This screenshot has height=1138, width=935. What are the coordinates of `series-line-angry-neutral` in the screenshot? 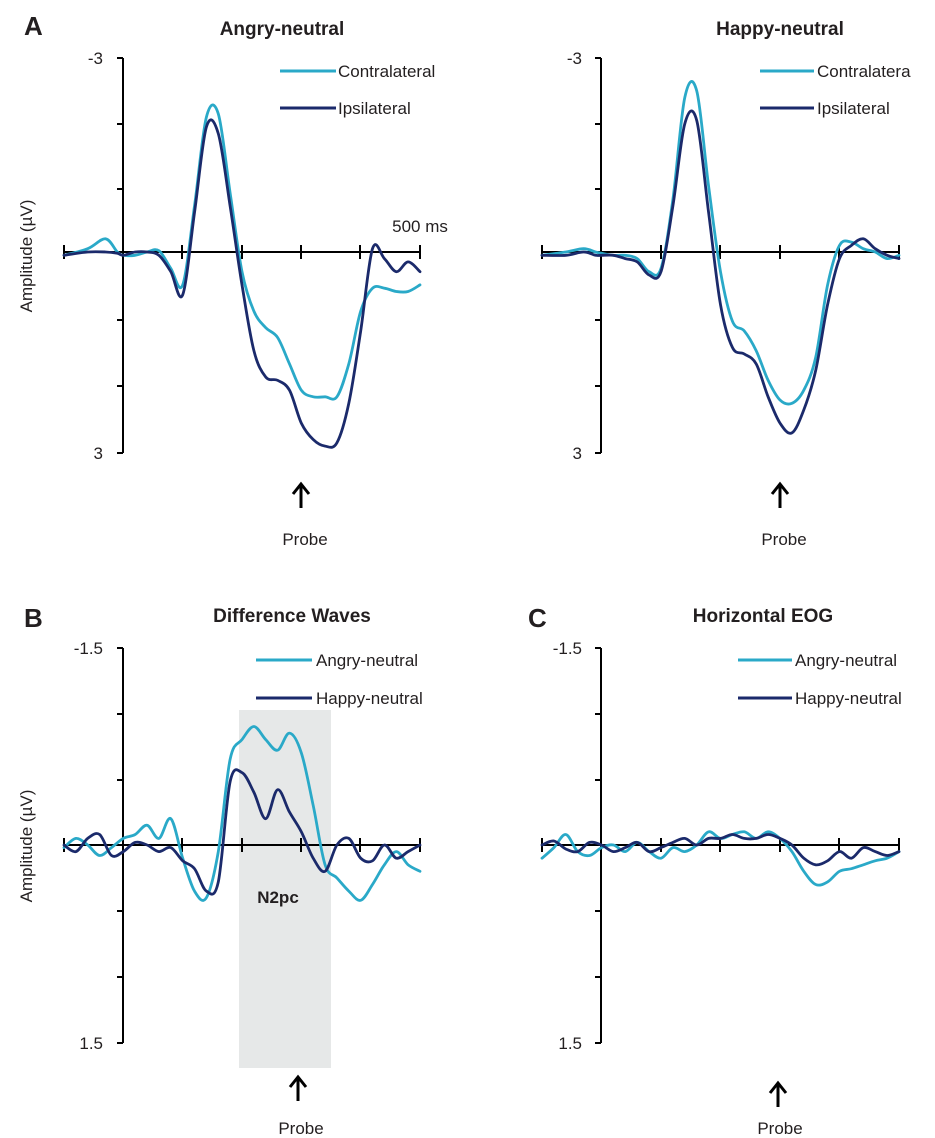 It's located at (242, 813).